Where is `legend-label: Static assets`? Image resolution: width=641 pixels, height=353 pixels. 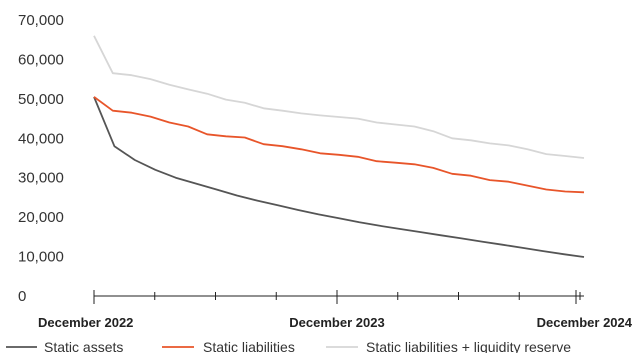
legend-label: Static assets is located at coordinates (83, 346).